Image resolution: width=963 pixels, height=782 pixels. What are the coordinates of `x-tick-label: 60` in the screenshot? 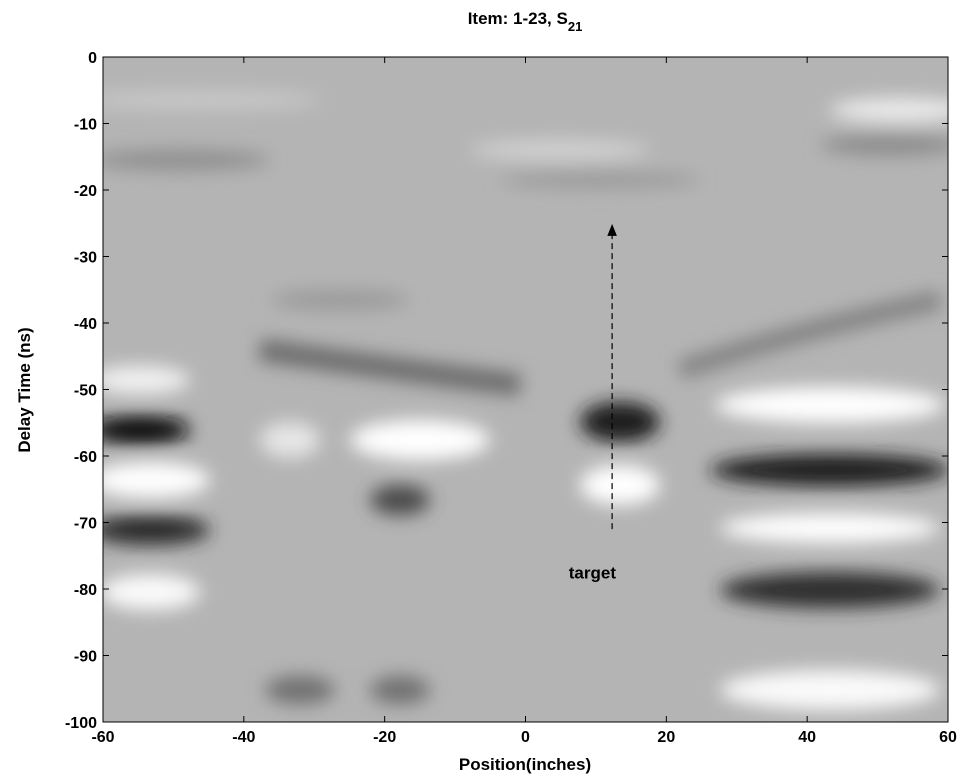 It's located at (948, 737).